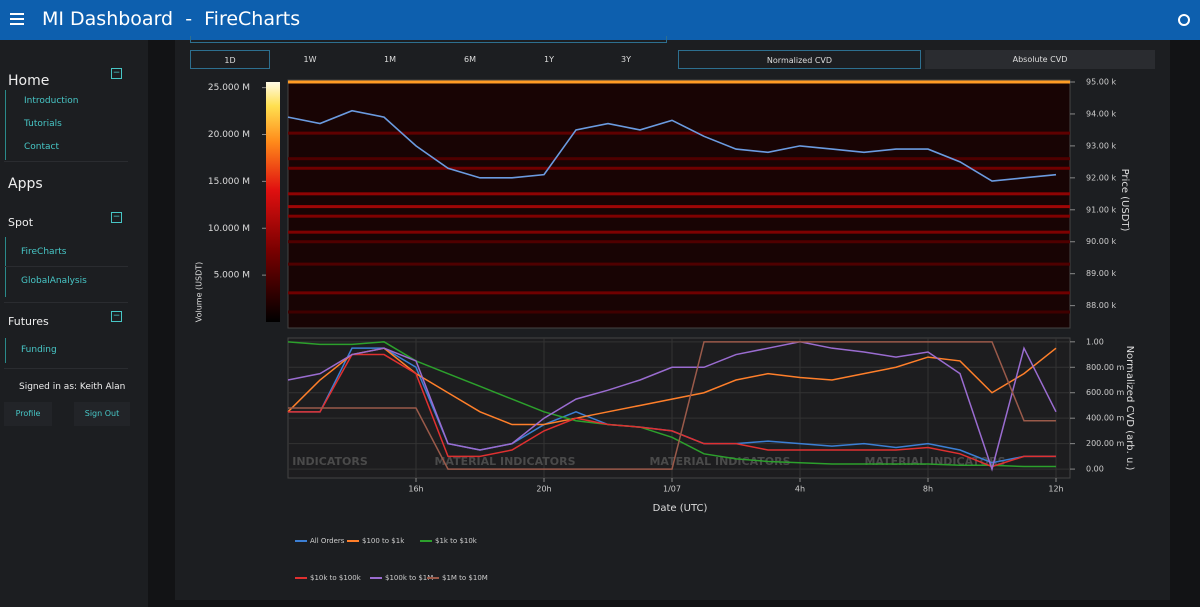 The width and height of the screenshot is (1200, 607). I want to click on nav-heading: Apps, so click(25, 184).